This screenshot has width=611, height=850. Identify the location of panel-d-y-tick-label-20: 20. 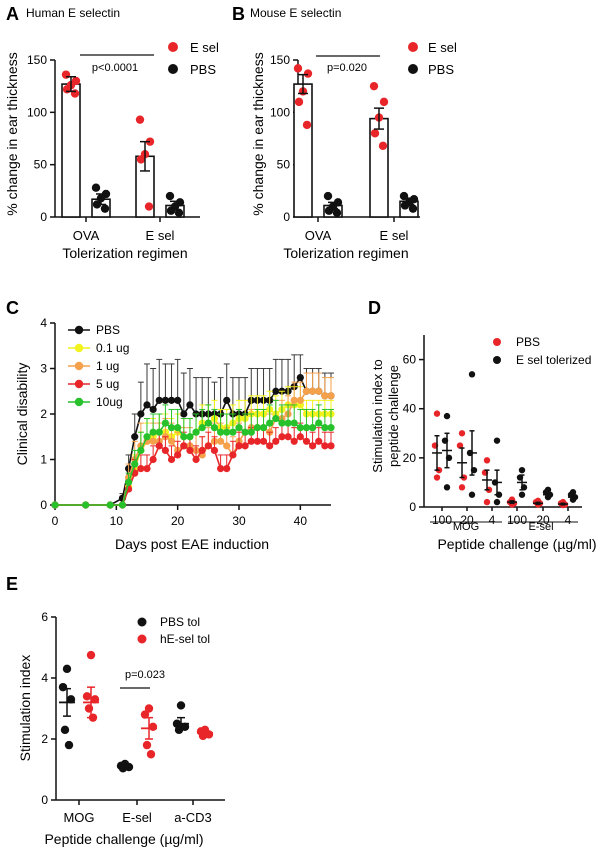
(410, 458).